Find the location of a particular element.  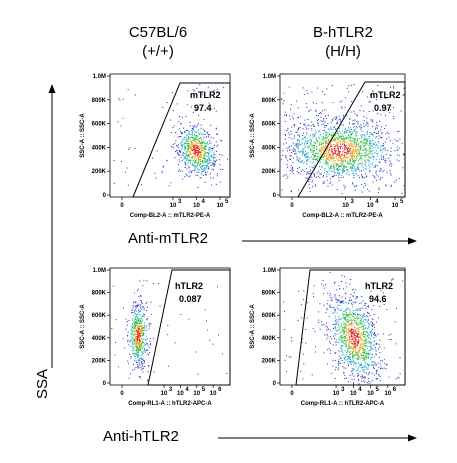

x-axis-label: Comp-RL1-A :: hTLR2-APC-A is located at coordinates (343, 404).